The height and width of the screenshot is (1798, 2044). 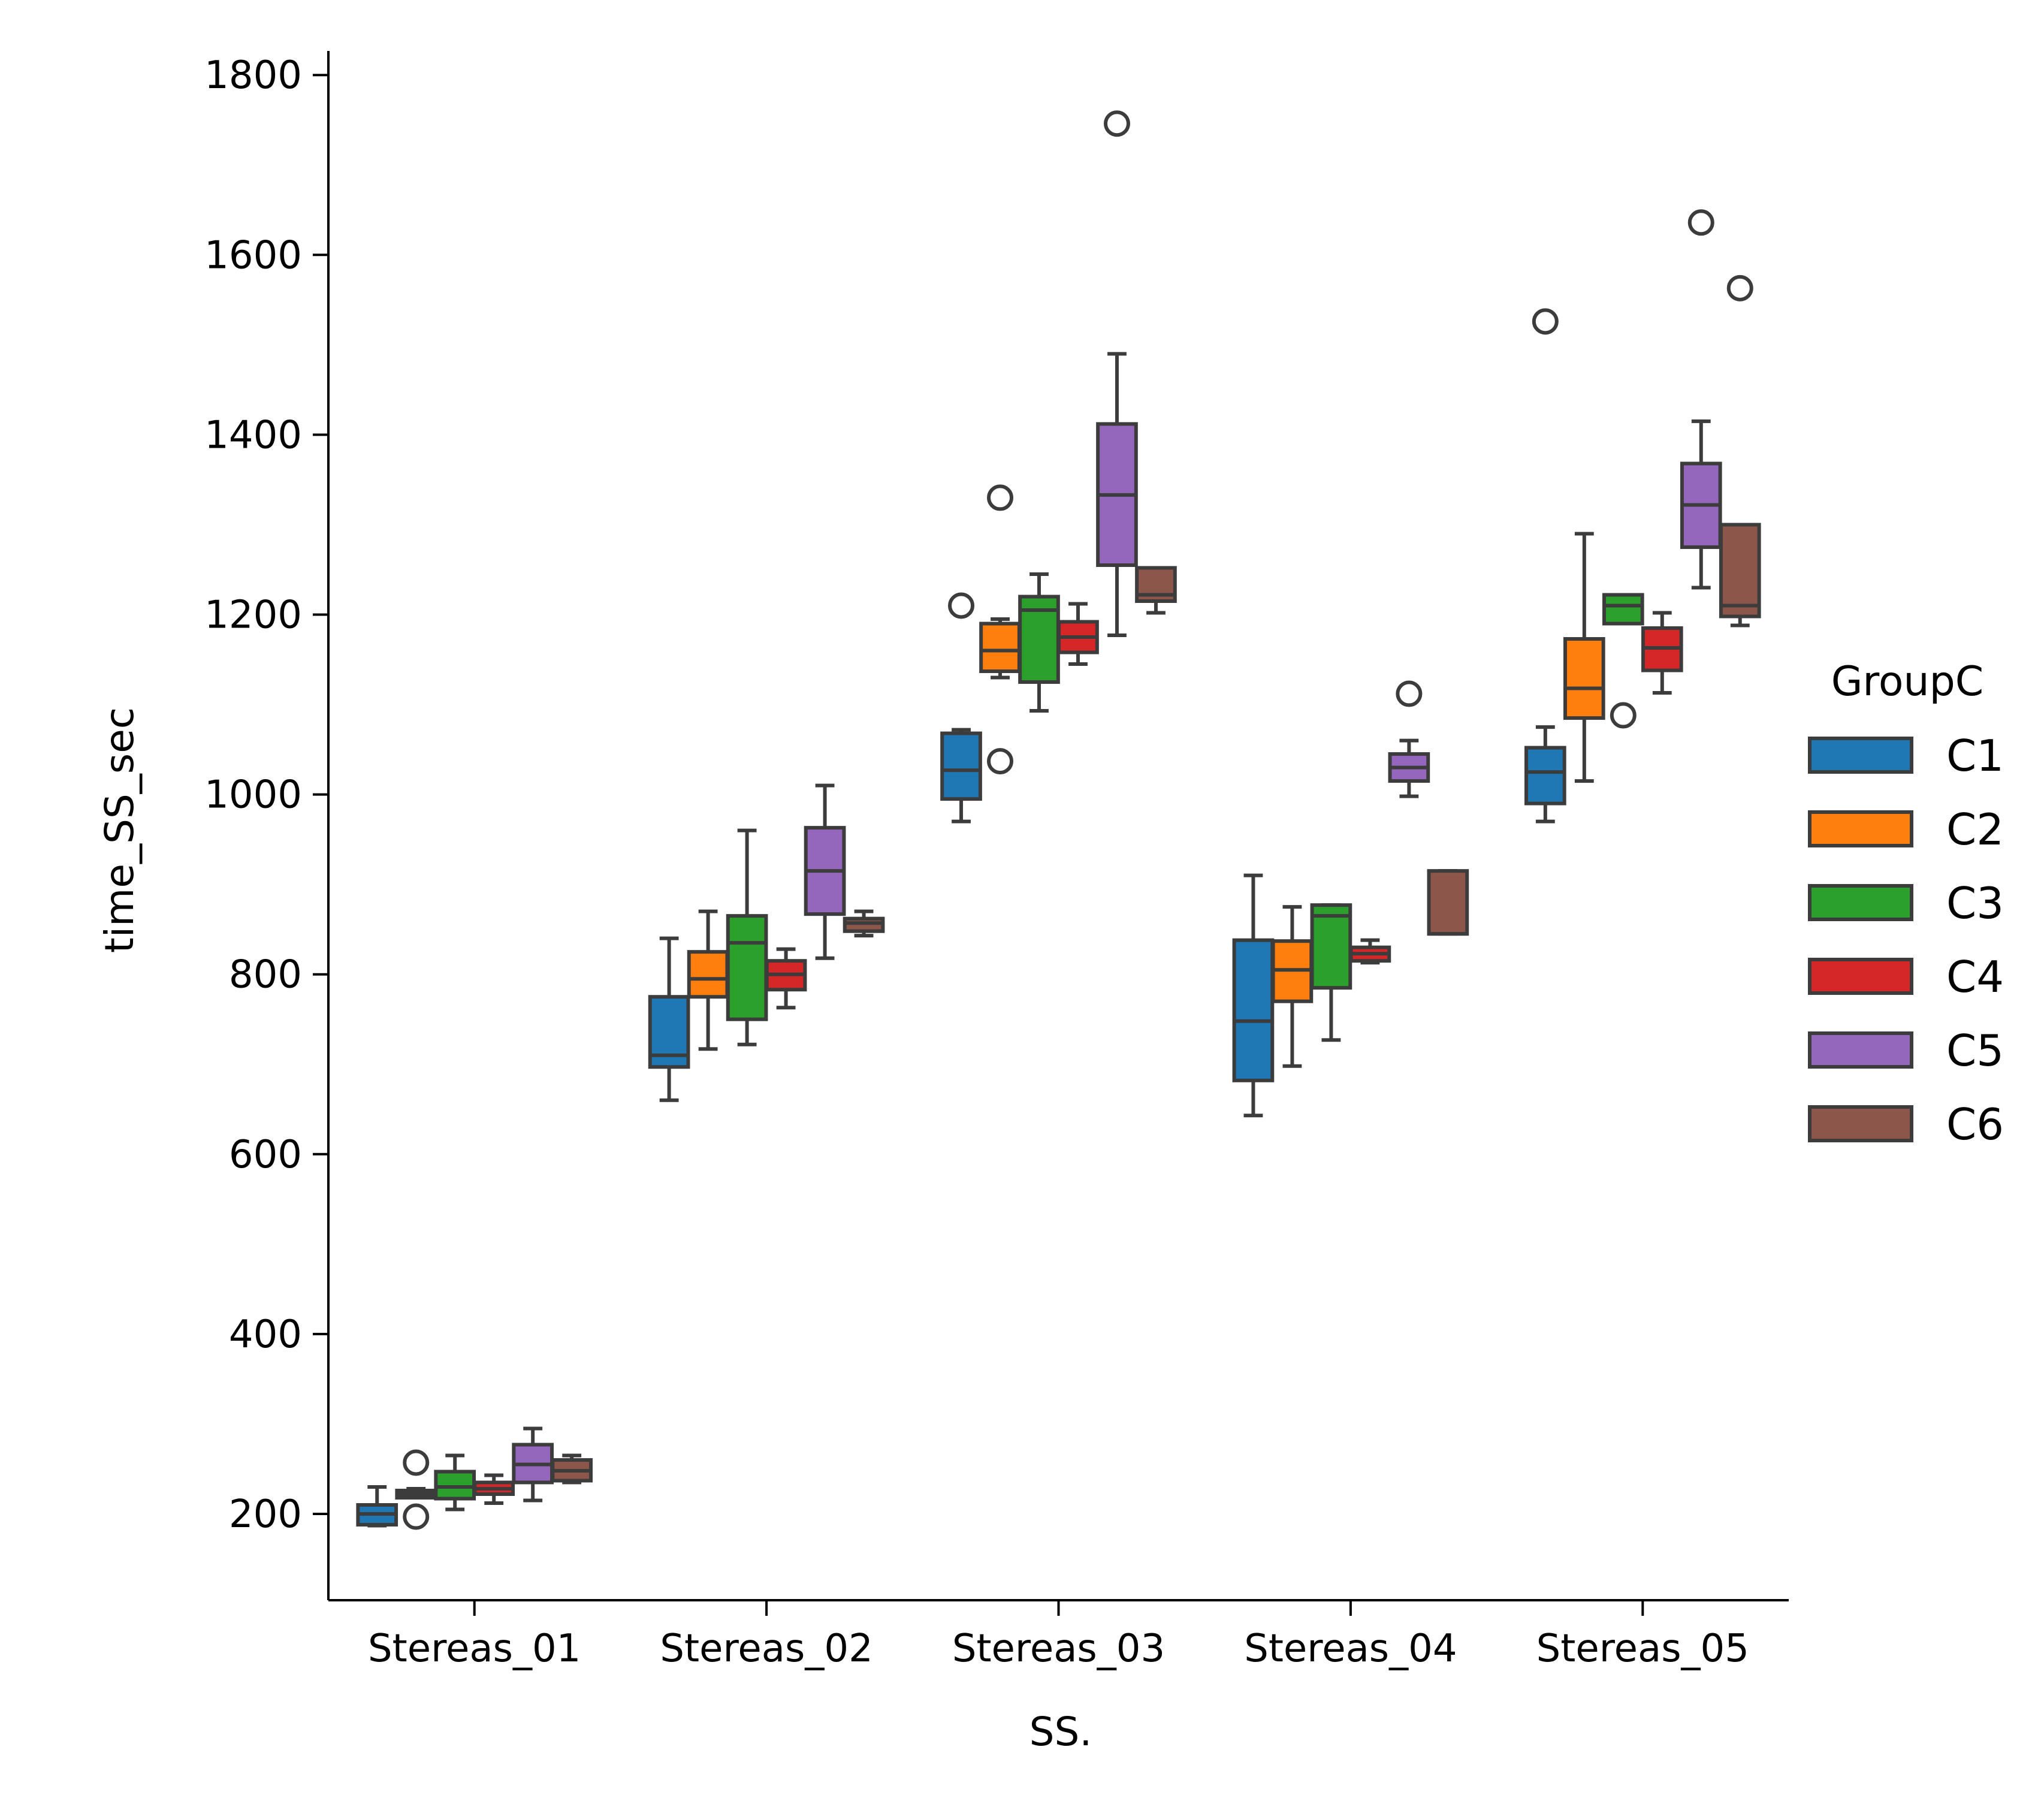 What do you see at coordinates (1975, 903) in the screenshot?
I see `legend-label: C3` at bounding box center [1975, 903].